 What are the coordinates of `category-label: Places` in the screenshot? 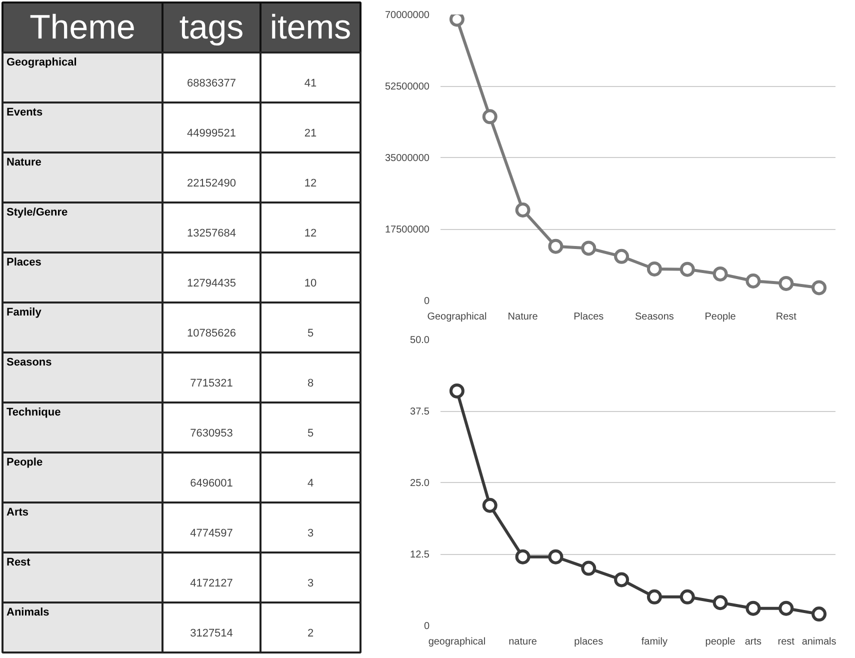 It's located at (24, 262).